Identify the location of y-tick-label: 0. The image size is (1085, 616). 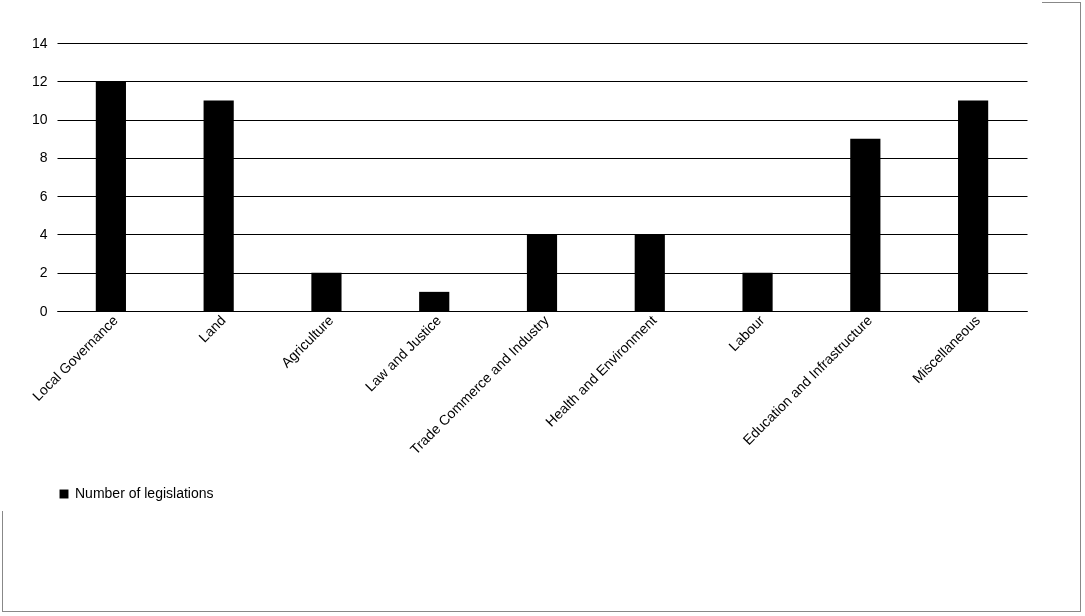
(43, 310).